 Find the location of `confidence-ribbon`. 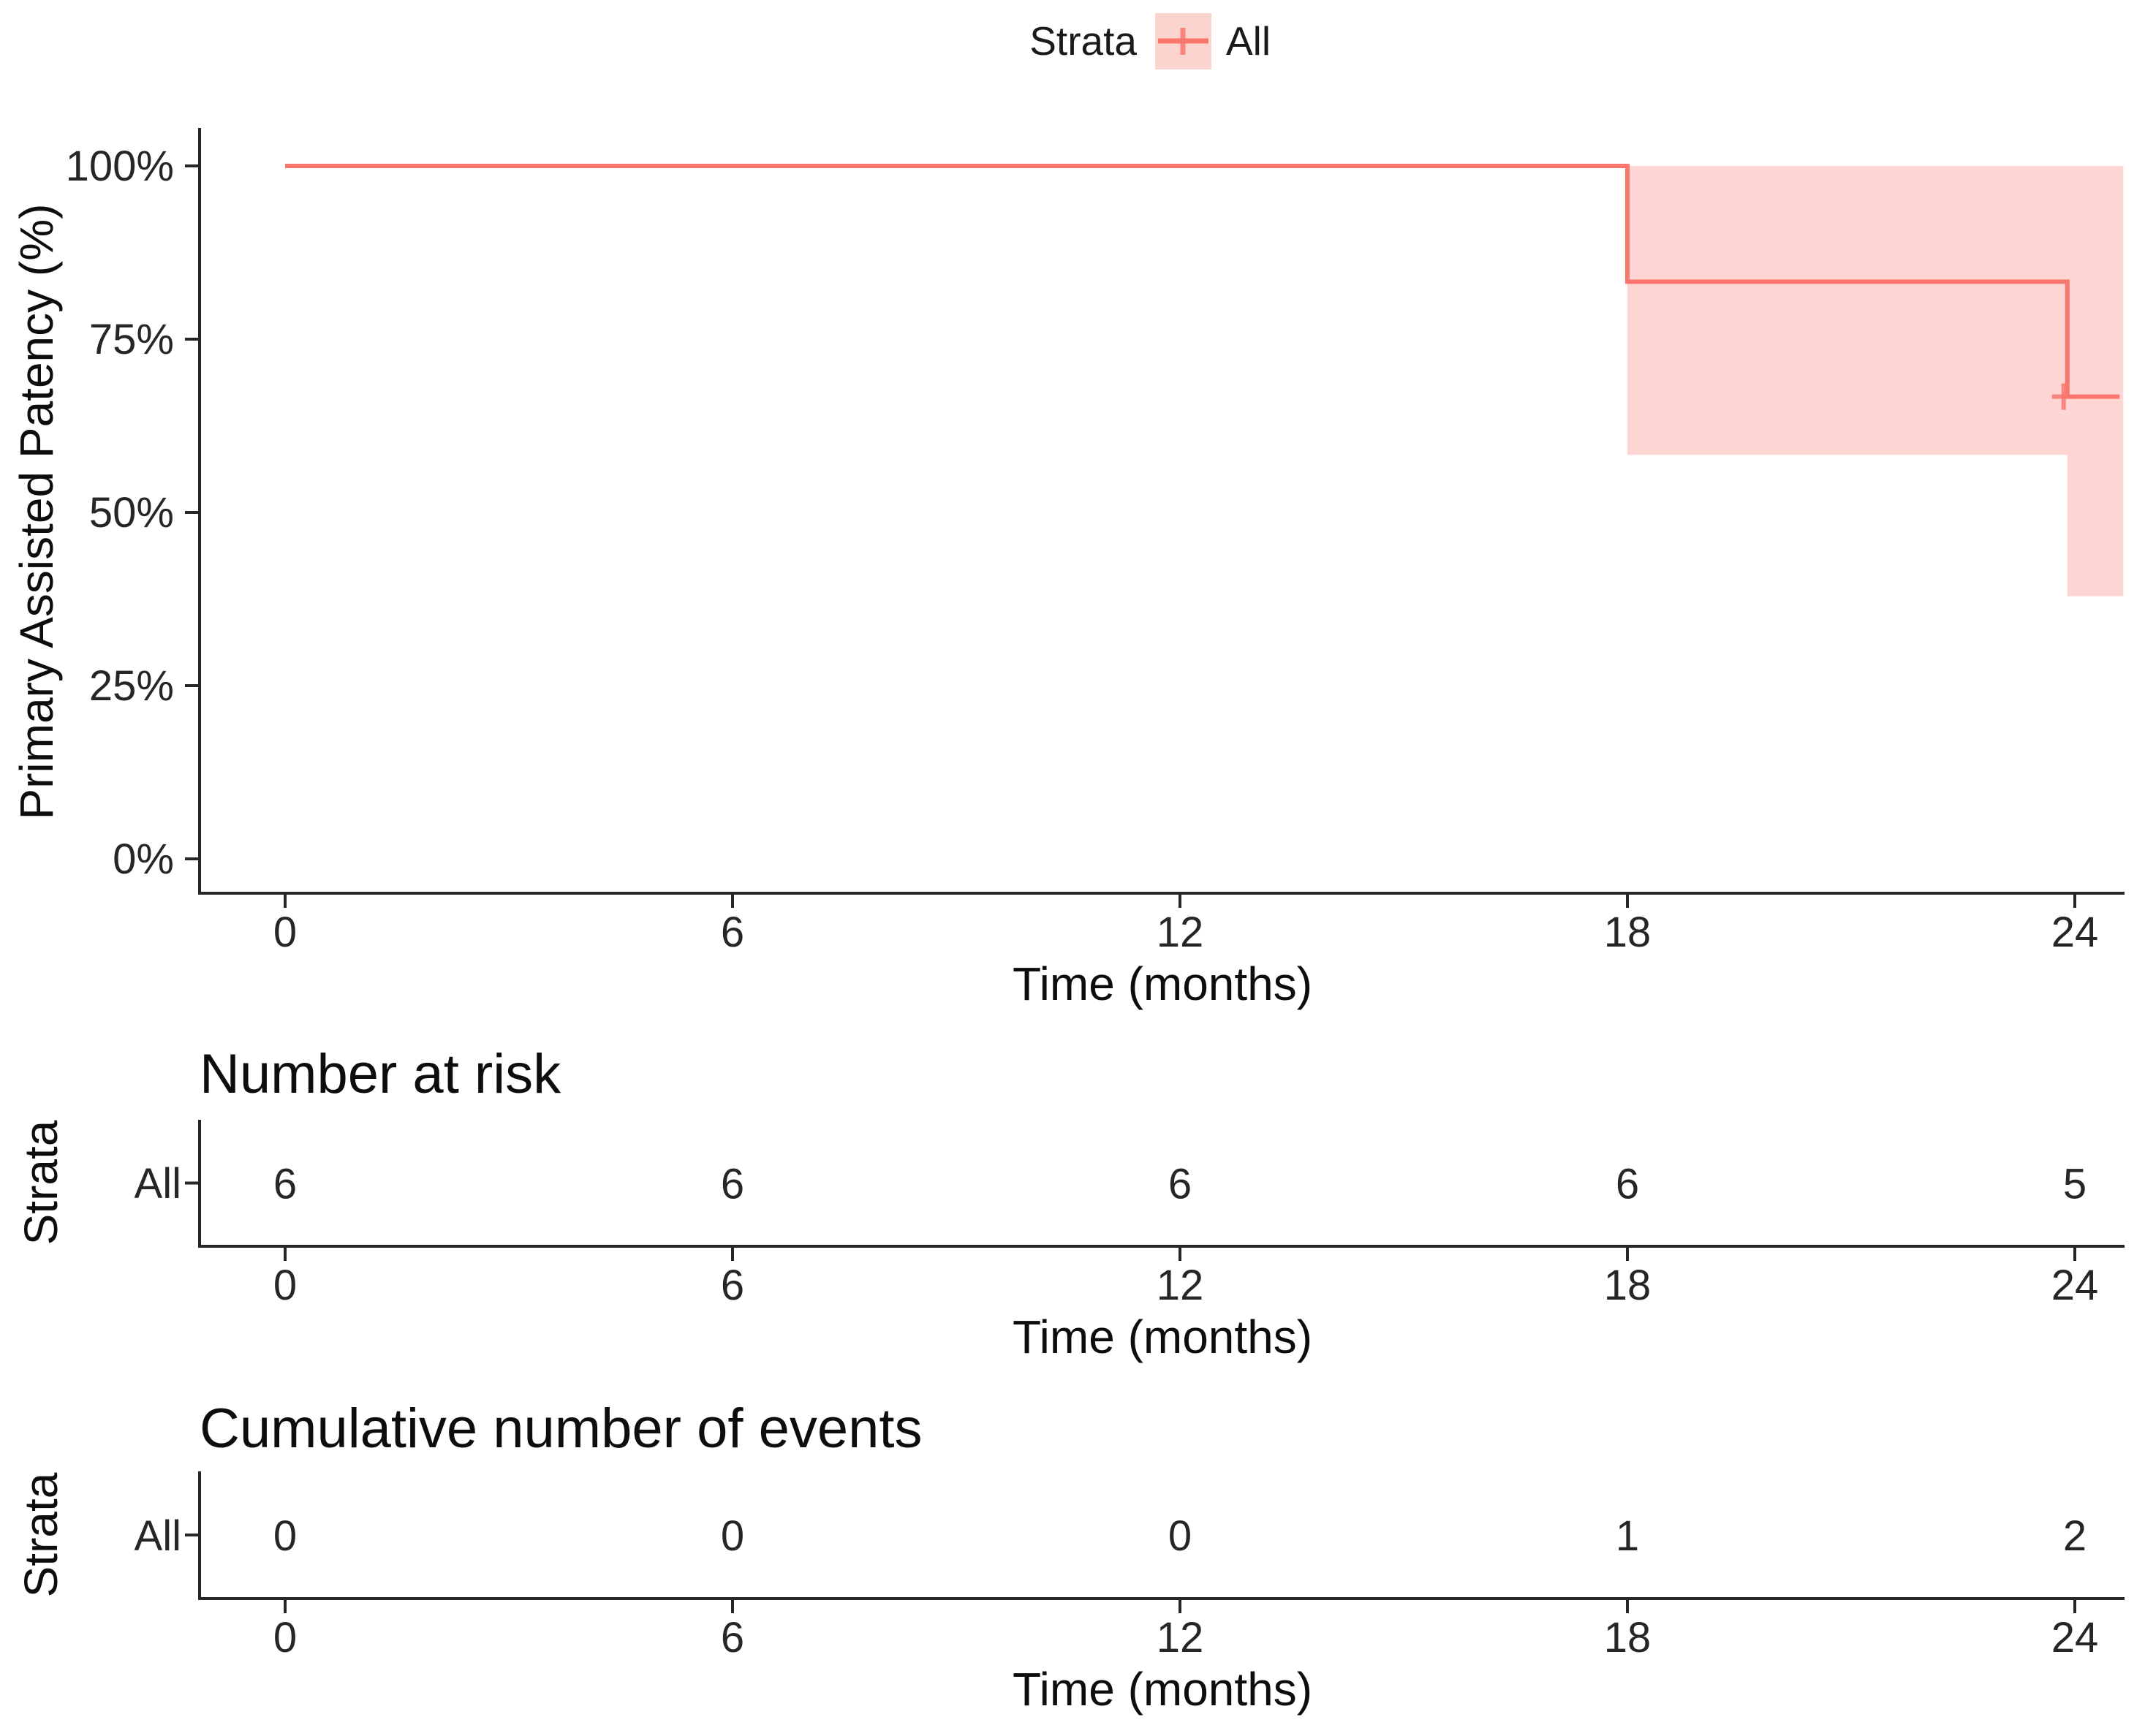

confidence-ribbon is located at coordinates (1876, 381).